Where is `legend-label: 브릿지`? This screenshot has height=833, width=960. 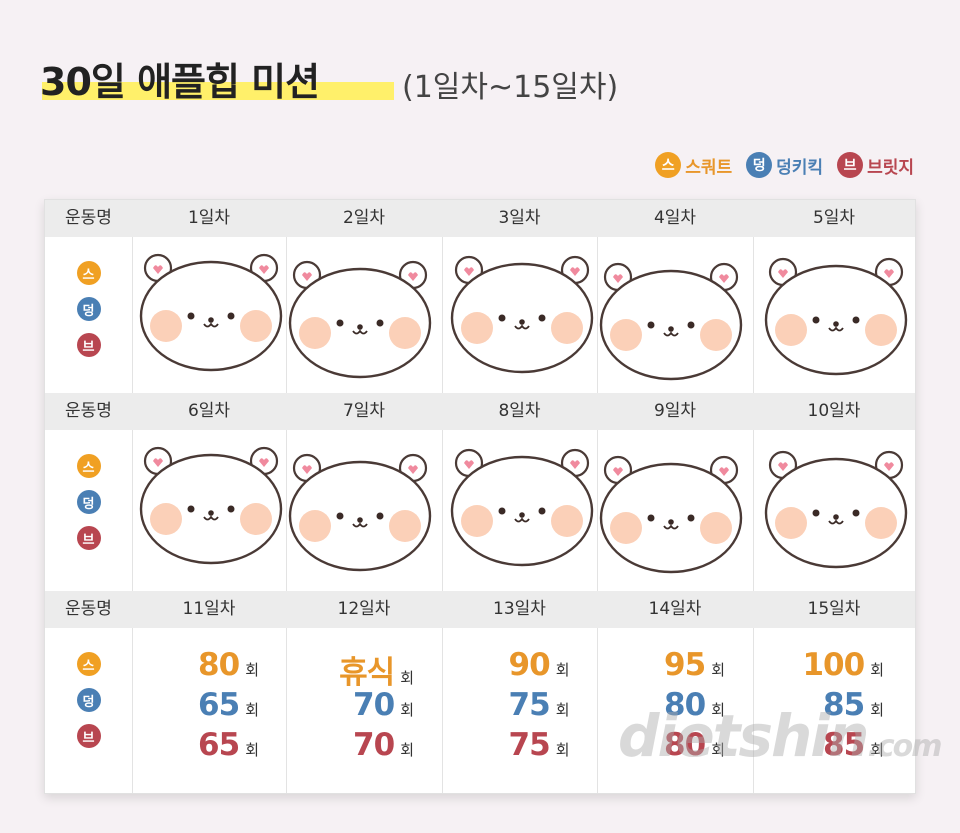
legend-label: 브릿지 is located at coordinates (890, 167).